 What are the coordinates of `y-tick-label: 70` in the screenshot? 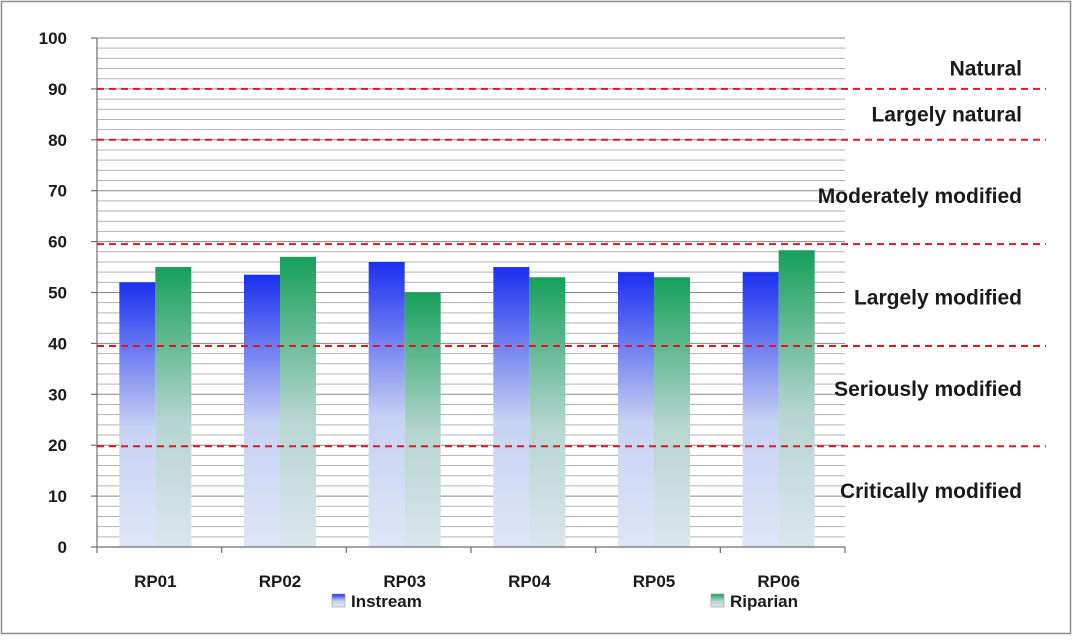 It's located at (57, 191).